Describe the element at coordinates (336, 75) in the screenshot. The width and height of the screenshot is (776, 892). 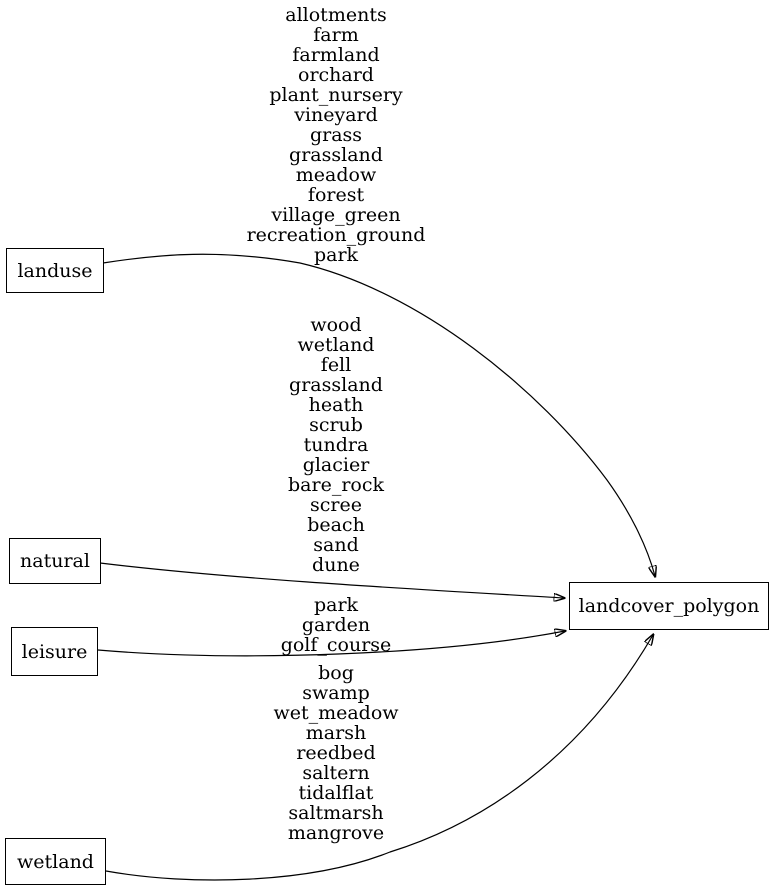
I see `edge-label-line: orchard` at that location.